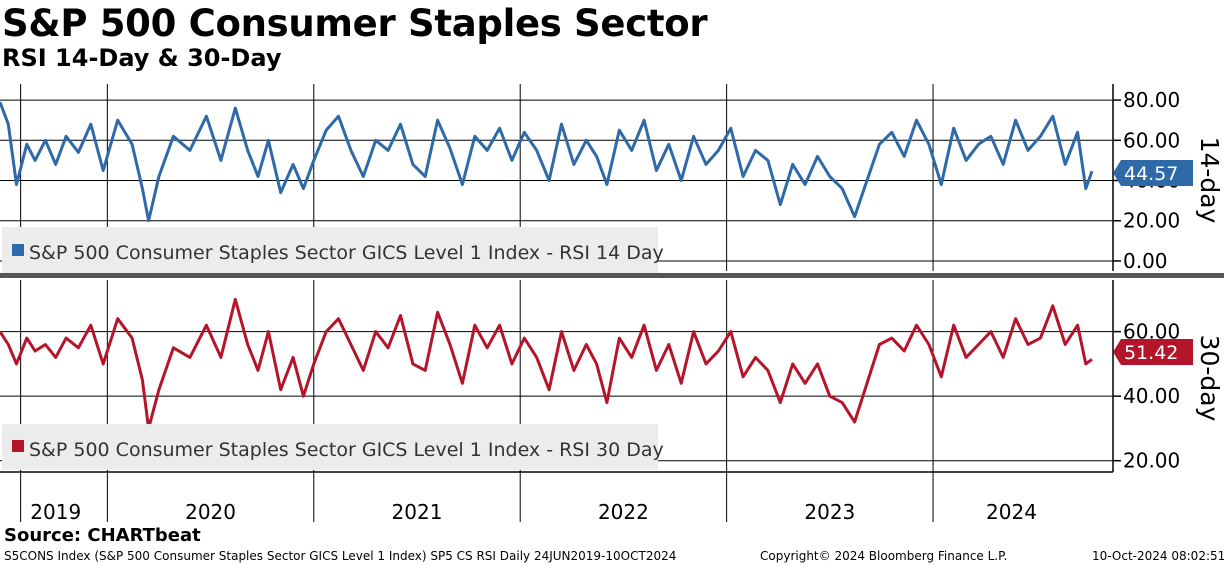  Describe the element at coordinates (829, 512) in the screenshot. I see `x-axis-year-label: 2023` at that location.